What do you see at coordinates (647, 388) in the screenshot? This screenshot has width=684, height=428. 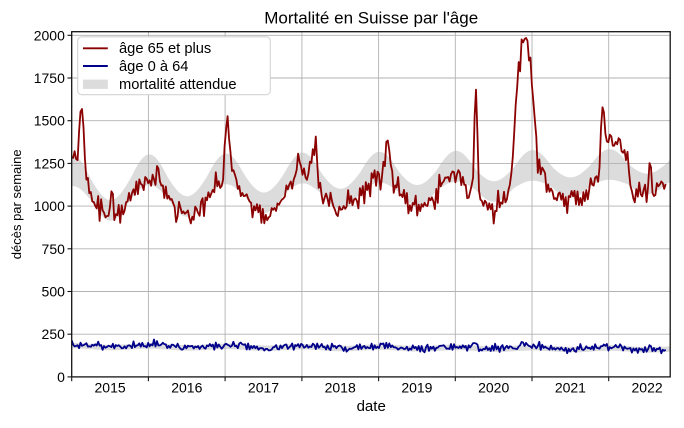 I see `svg-text: 2022` at bounding box center [647, 388].